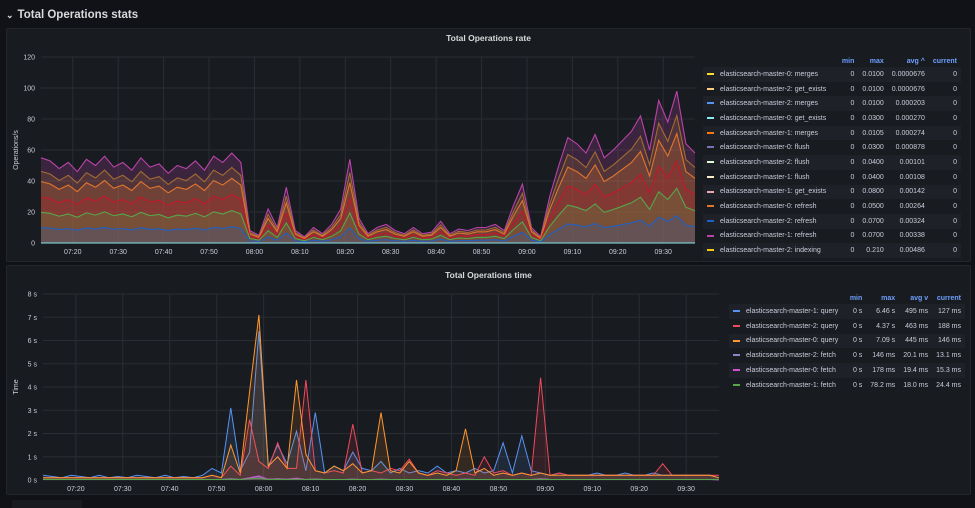 Image resolution: width=975 pixels, height=508 pixels. I want to click on legend-avg-value: 495 ms, so click(916, 311).